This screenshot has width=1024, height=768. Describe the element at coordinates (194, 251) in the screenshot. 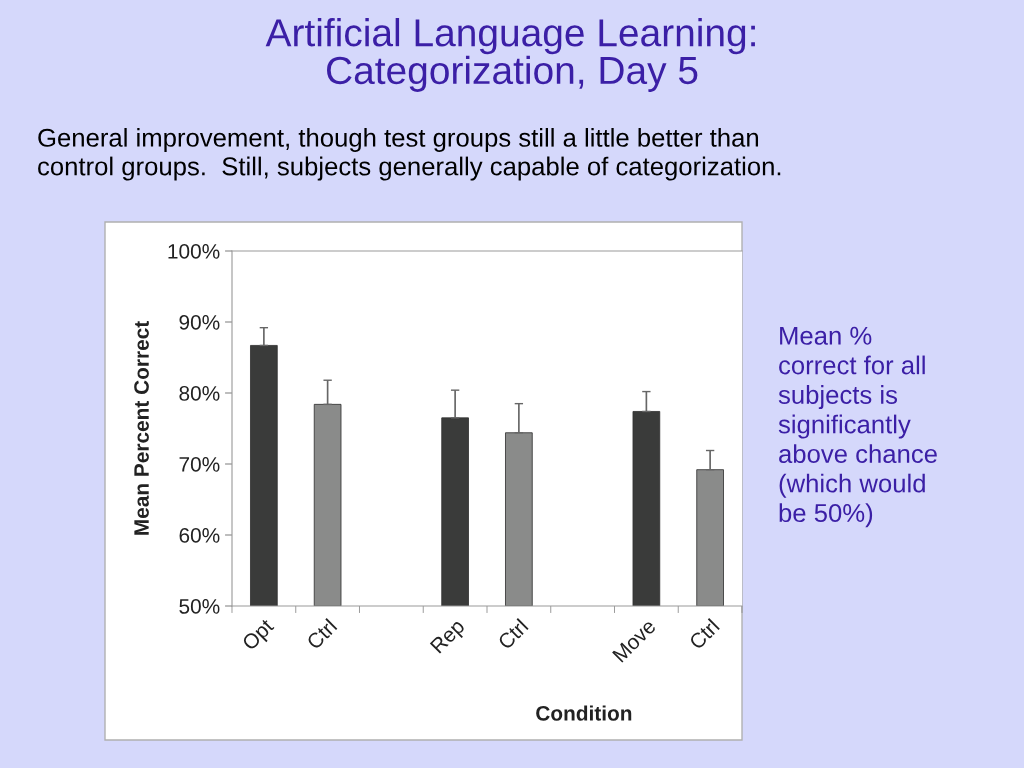

I see `y-tick-label: 100%` at that location.